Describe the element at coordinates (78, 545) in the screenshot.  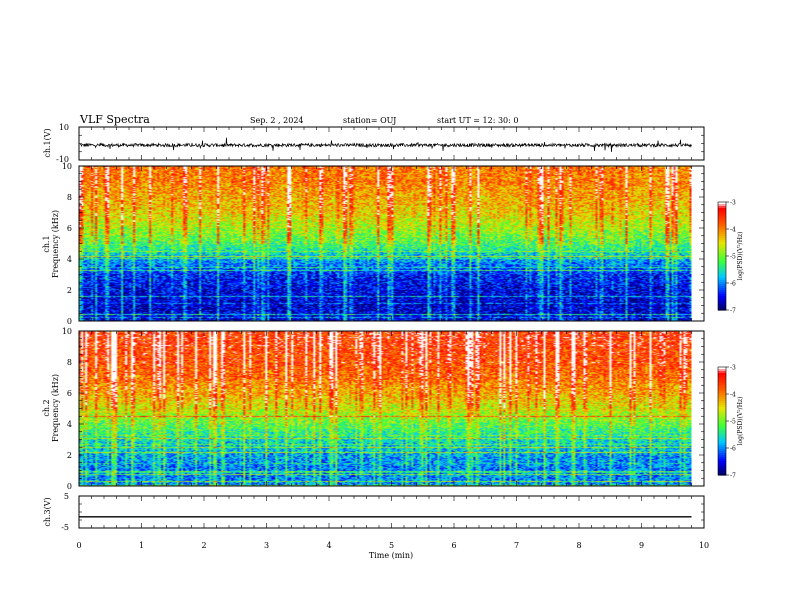
I see `x-tick-label: 0` at that location.